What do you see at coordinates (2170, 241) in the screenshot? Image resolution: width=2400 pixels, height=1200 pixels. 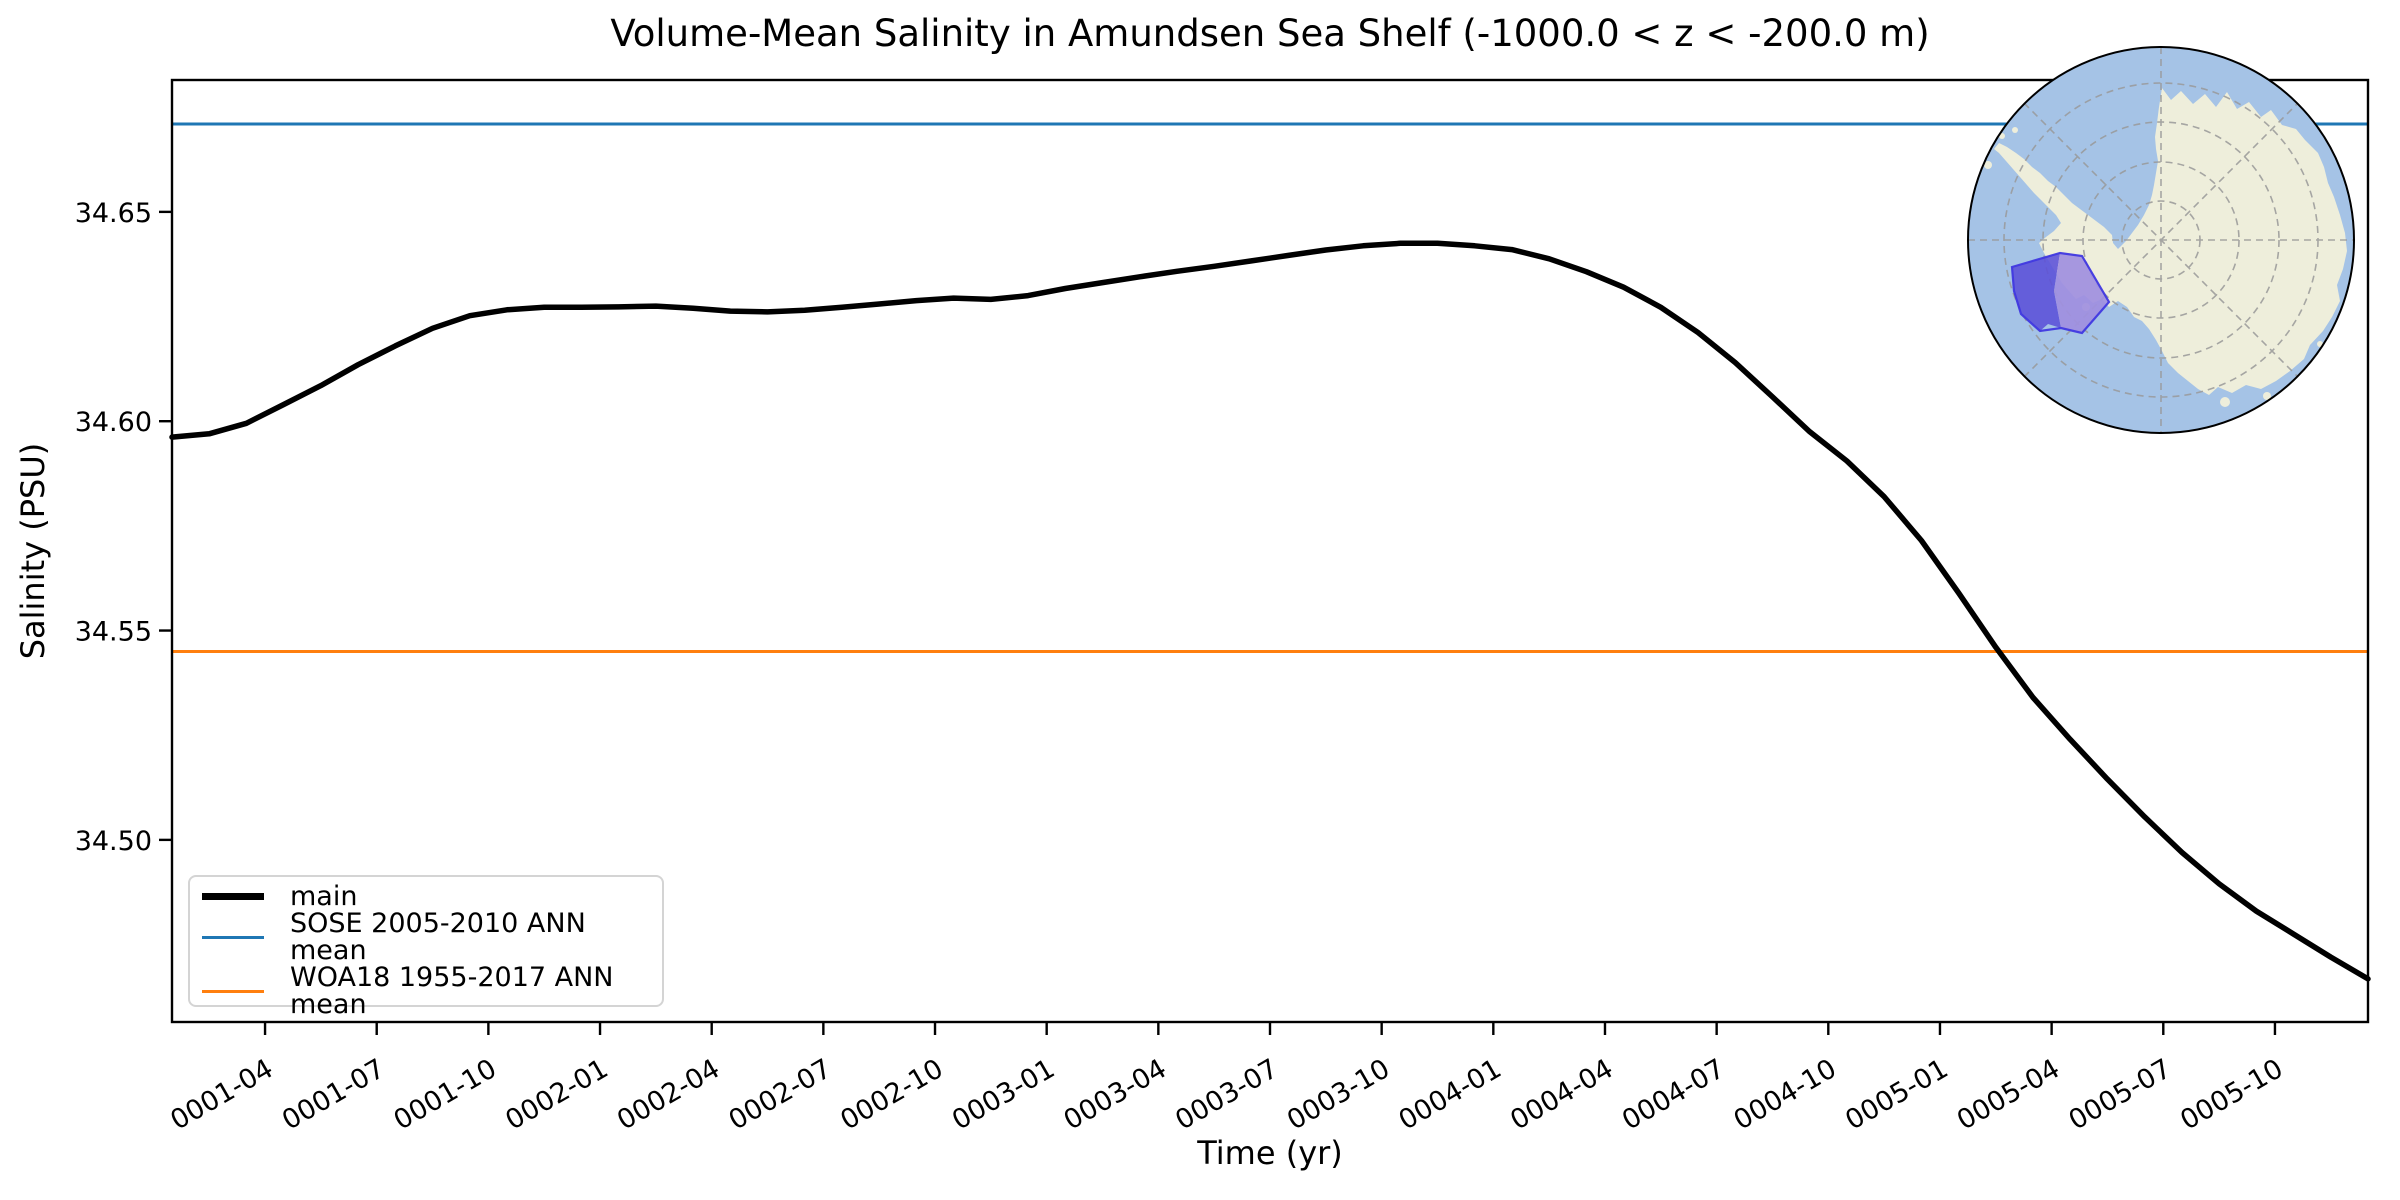 I see `map-antarctica-land` at bounding box center [2170, 241].